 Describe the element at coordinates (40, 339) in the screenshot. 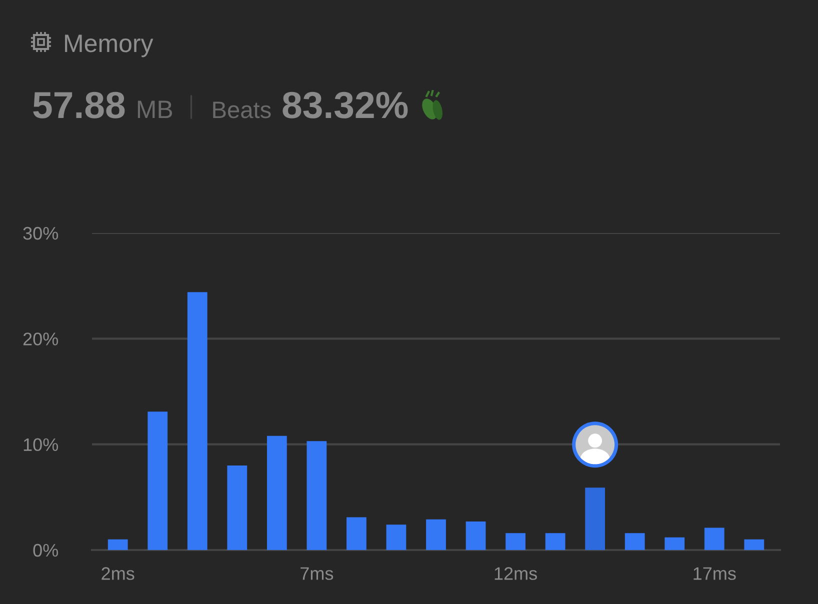

I see `y-tick-label: 20%` at that location.